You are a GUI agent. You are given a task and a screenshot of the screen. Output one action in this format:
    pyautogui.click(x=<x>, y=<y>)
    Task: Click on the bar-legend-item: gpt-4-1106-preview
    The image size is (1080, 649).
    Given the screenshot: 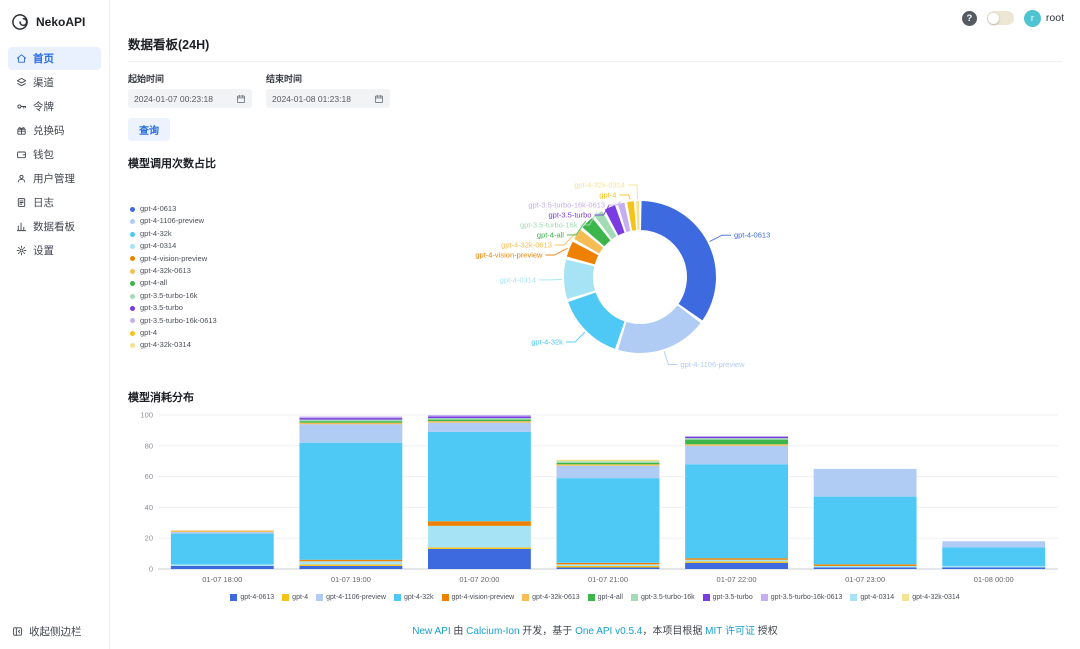 What is the action you would take?
    pyautogui.click(x=351, y=597)
    